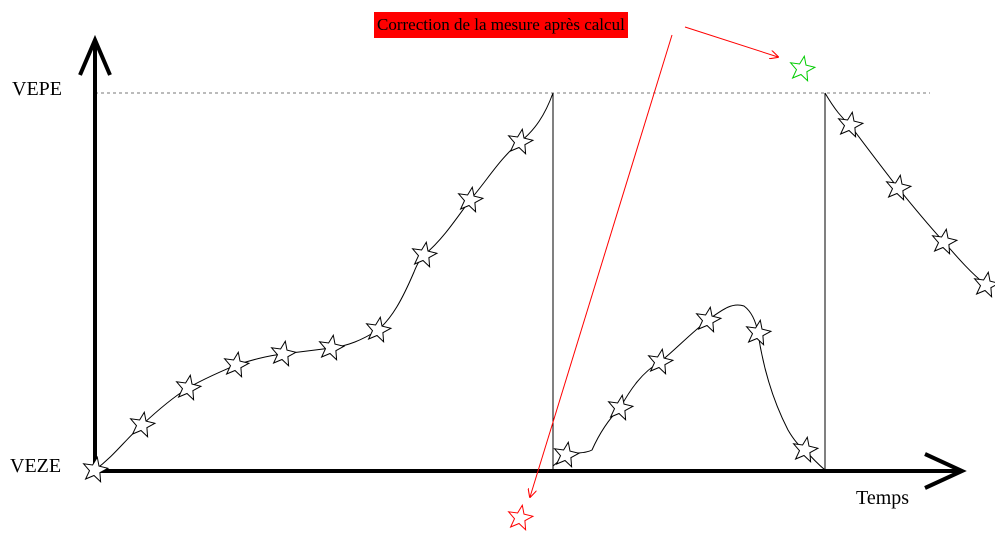  What do you see at coordinates (501, 25) in the screenshot?
I see `annotation-label: Correction de la mesure après calcul` at bounding box center [501, 25].